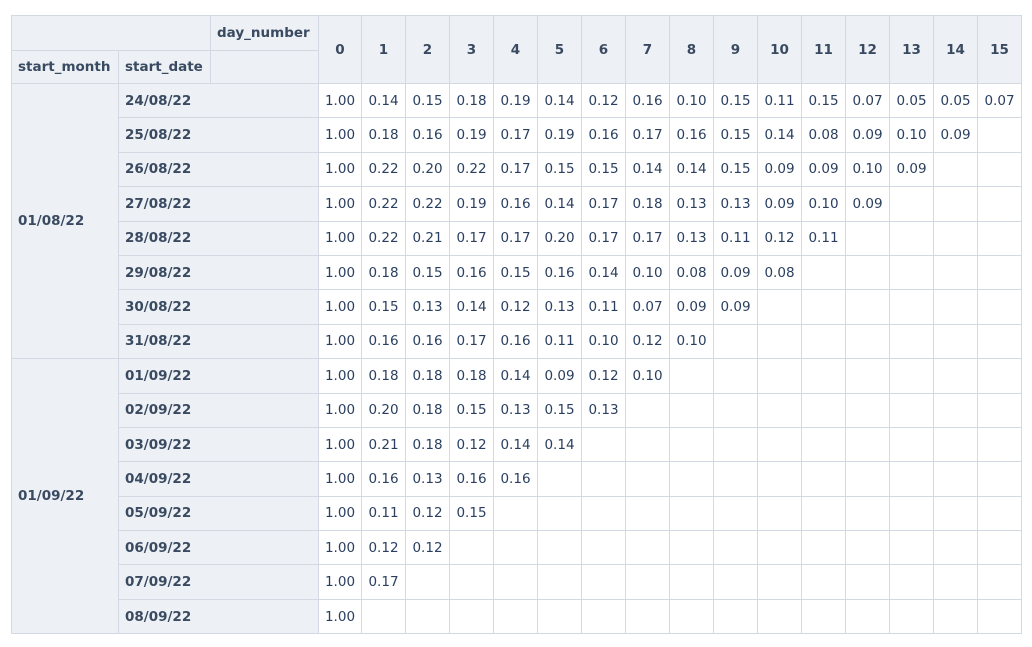 This screenshot has width=1032, height=647. What do you see at coordinates (218, 238) in the screenshot?
I see `start-date-cell: 28/08/22` at bounding box center [218, 238].